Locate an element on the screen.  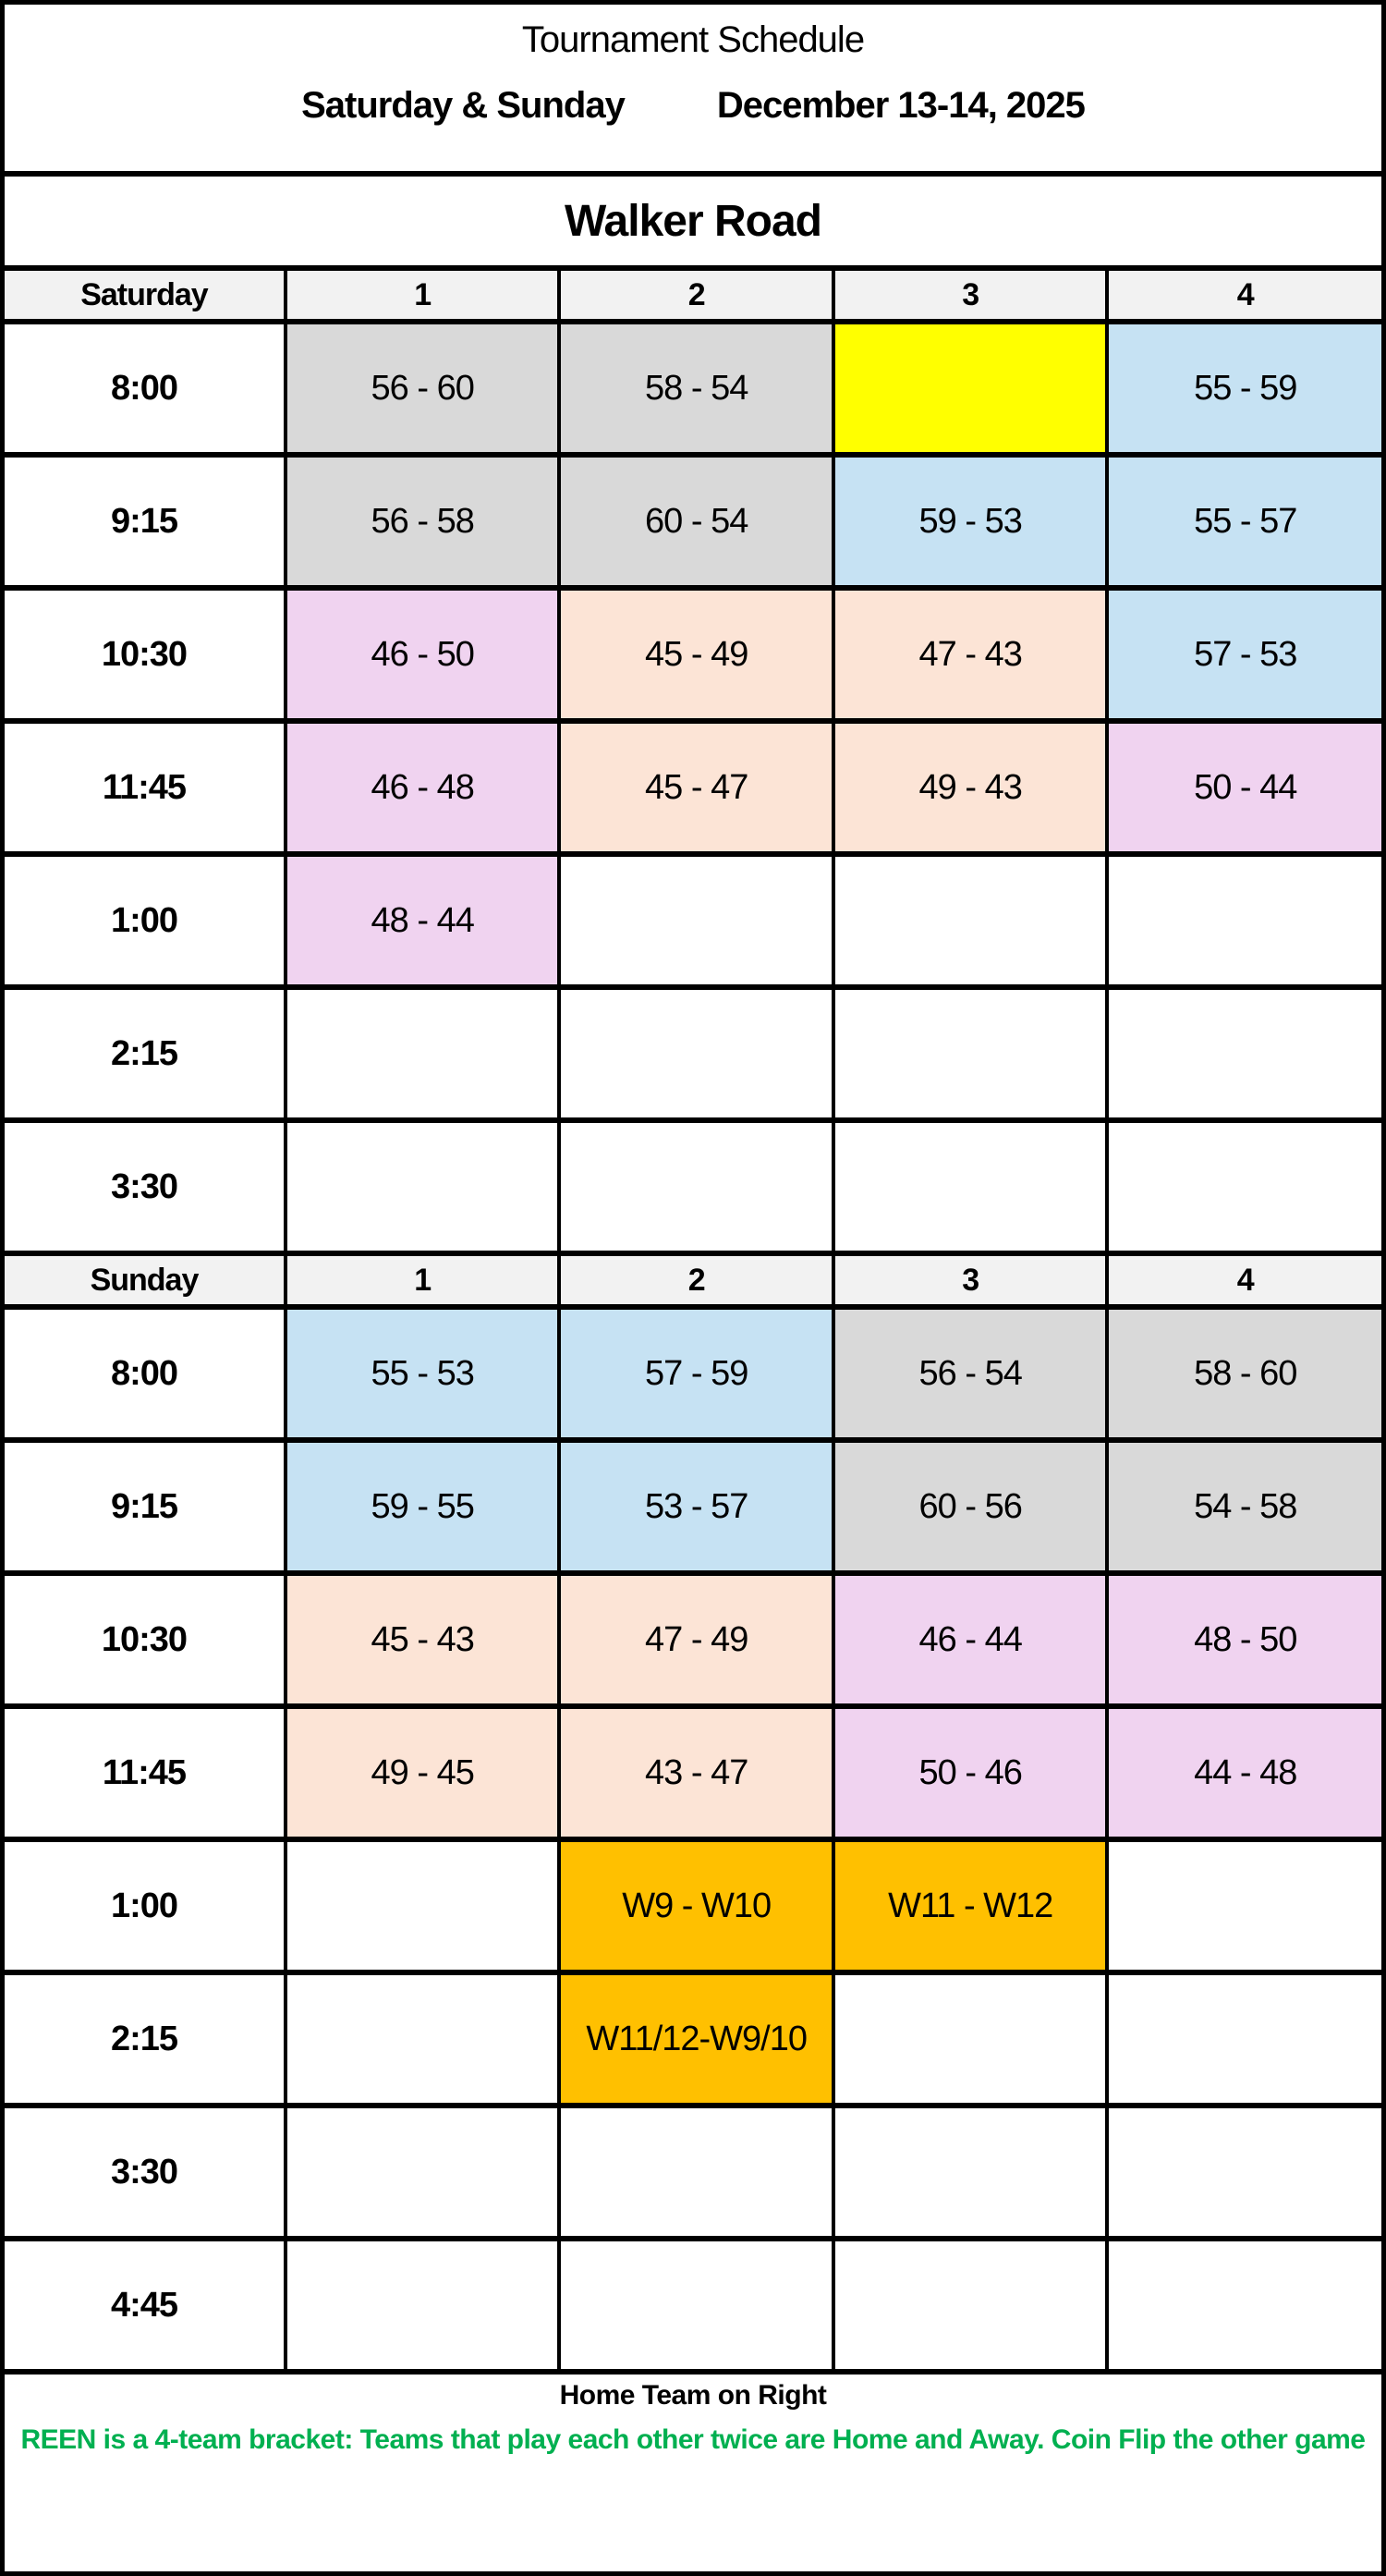
home-team-note: Home Team on Right is located at coordinates (693, 2395).